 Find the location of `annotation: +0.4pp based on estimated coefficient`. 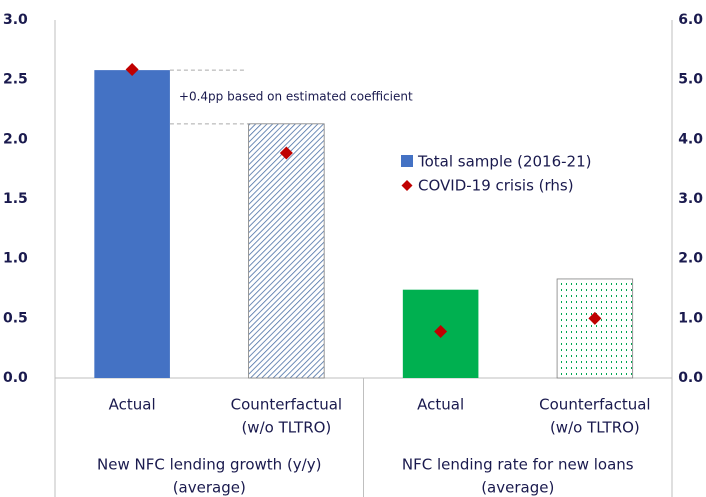

annotation: +0.4pp based on estimated coefficient is located at coordinates (296, 96).